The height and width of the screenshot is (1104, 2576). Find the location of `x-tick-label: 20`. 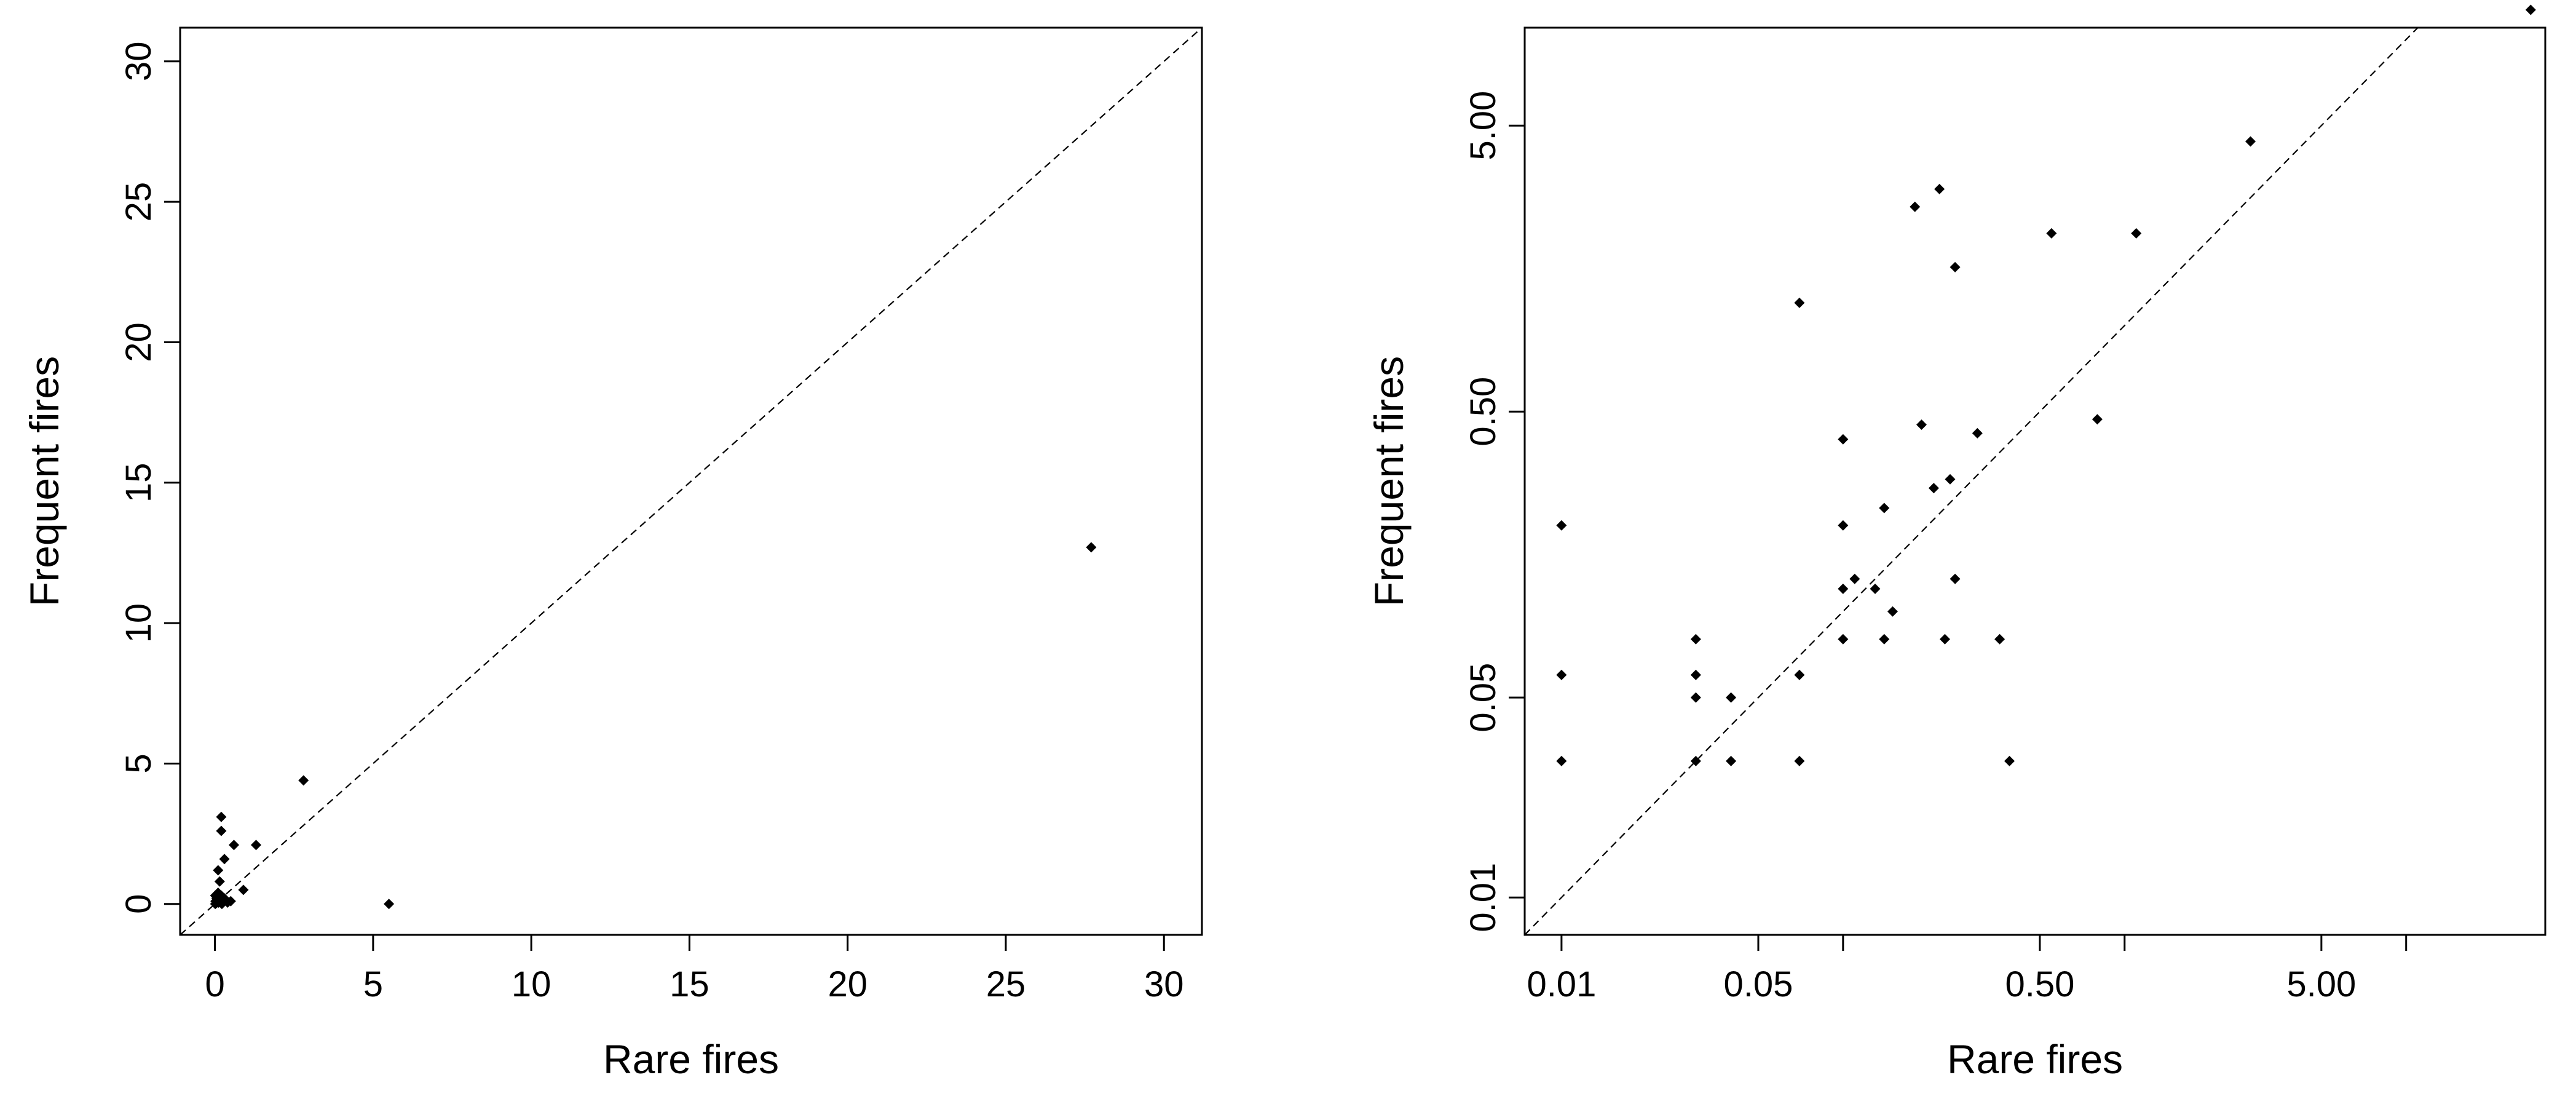

x-tick-label: 20 is located at coordinates (848, 984).